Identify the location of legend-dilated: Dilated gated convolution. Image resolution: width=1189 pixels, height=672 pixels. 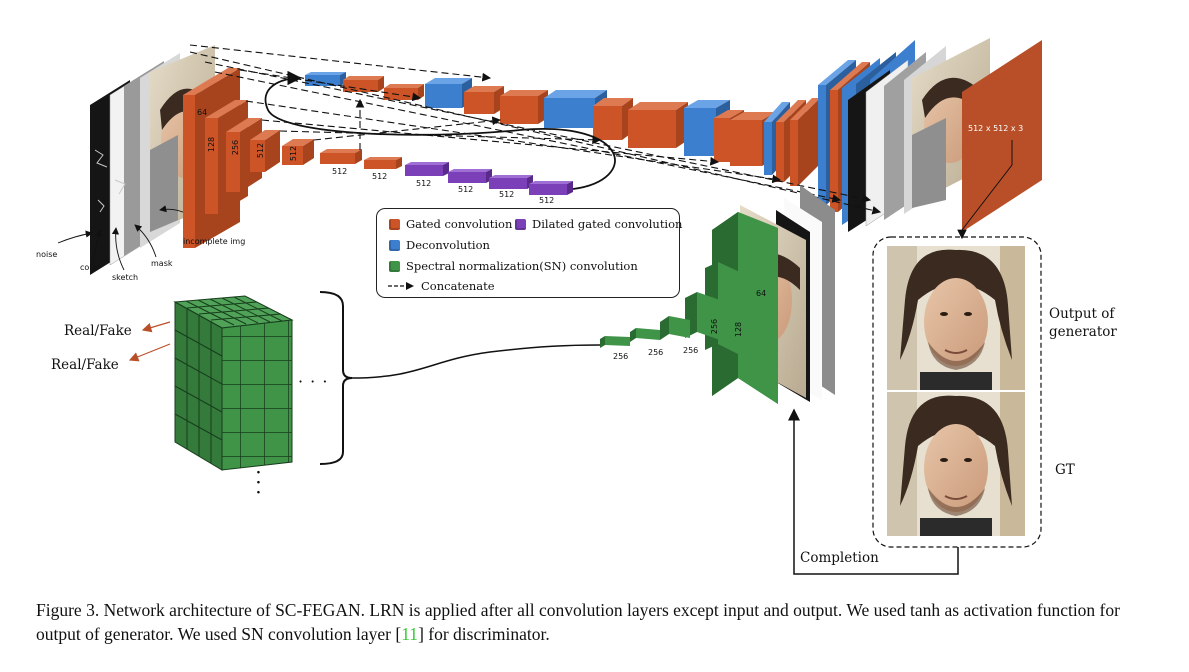
(598, 224).